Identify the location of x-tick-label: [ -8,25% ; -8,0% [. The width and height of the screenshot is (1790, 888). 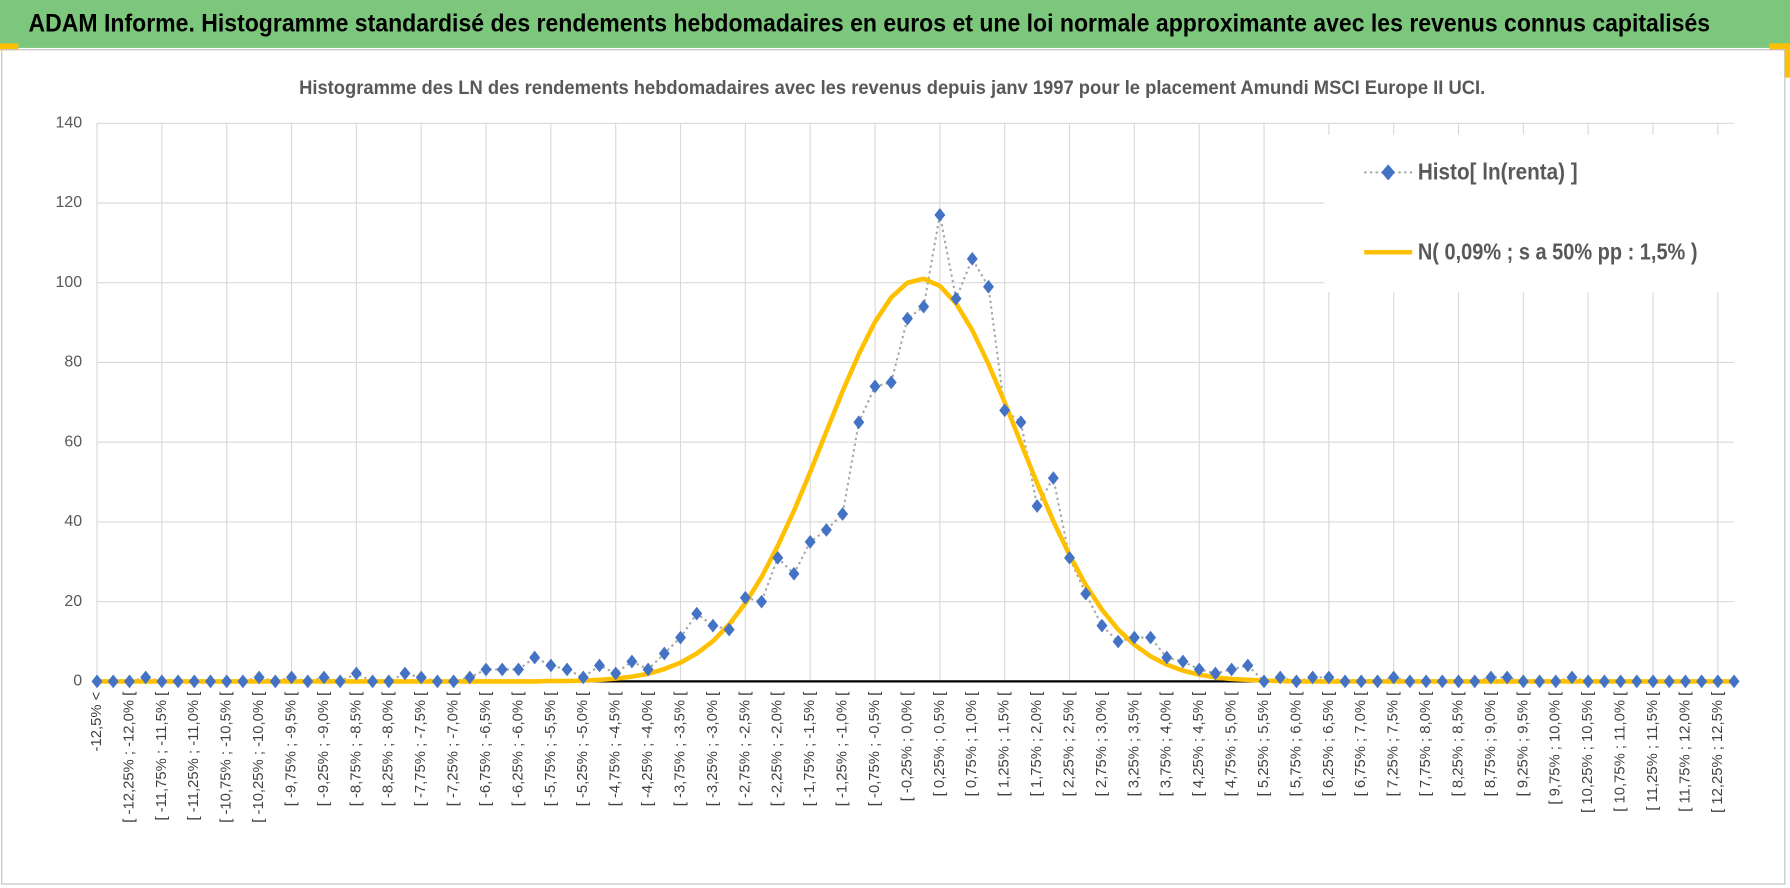
(389, 749).